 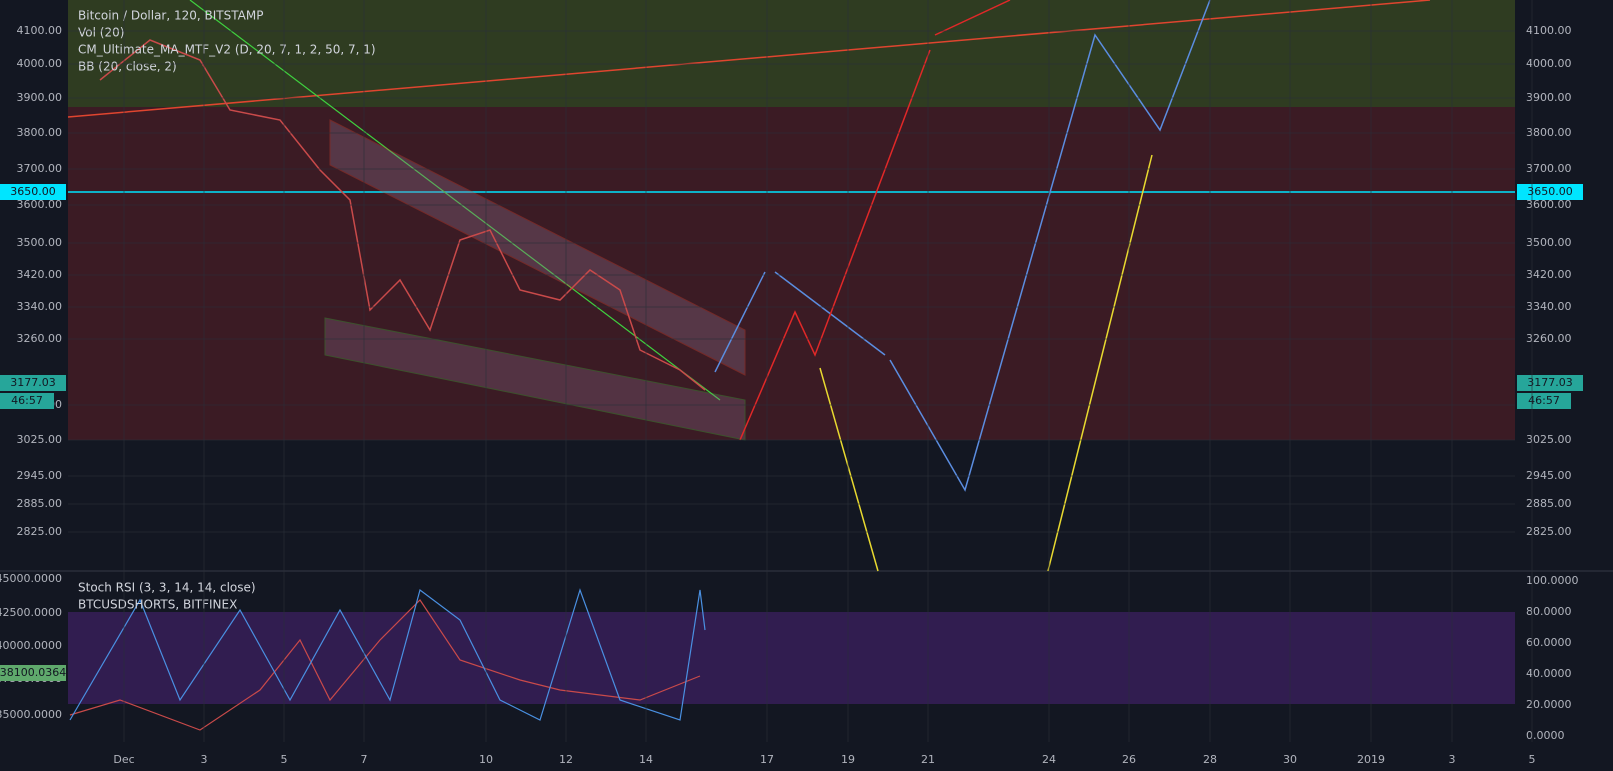 I want to click on stoch-rsi, so click(x=387, y=654).